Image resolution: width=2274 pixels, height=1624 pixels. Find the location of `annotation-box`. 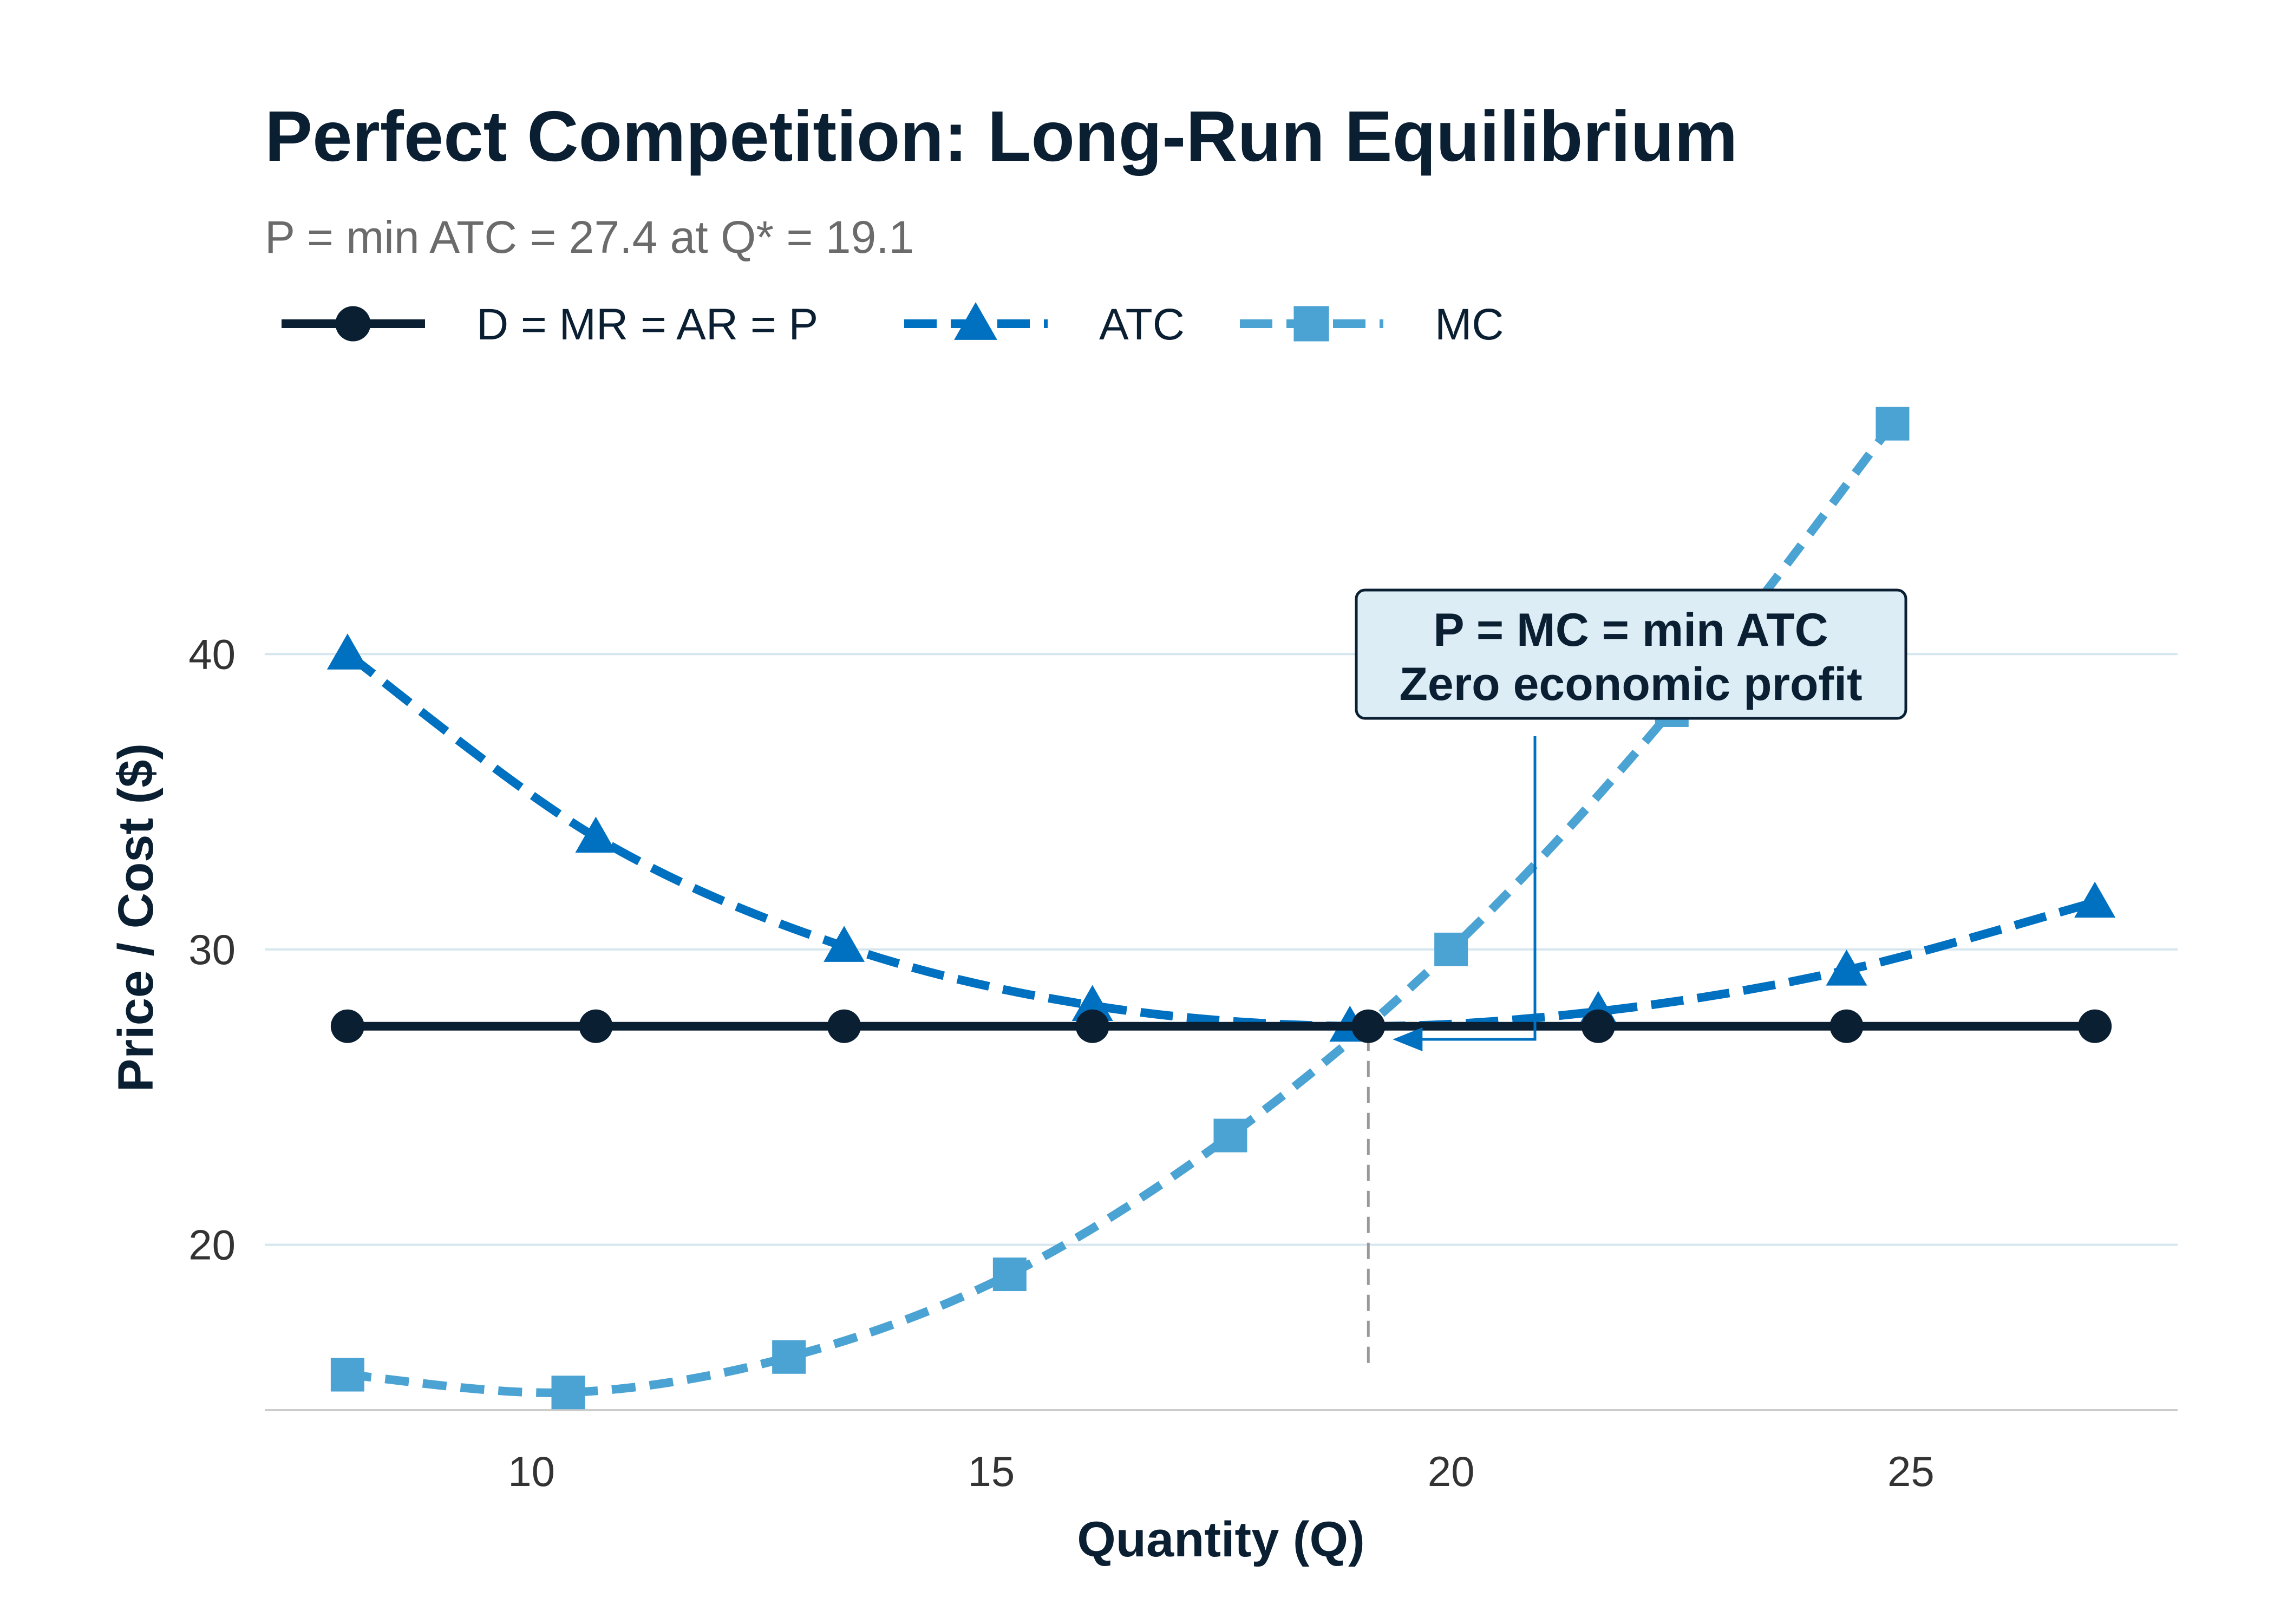

annotation-box is located at coordinates (1631, 654).